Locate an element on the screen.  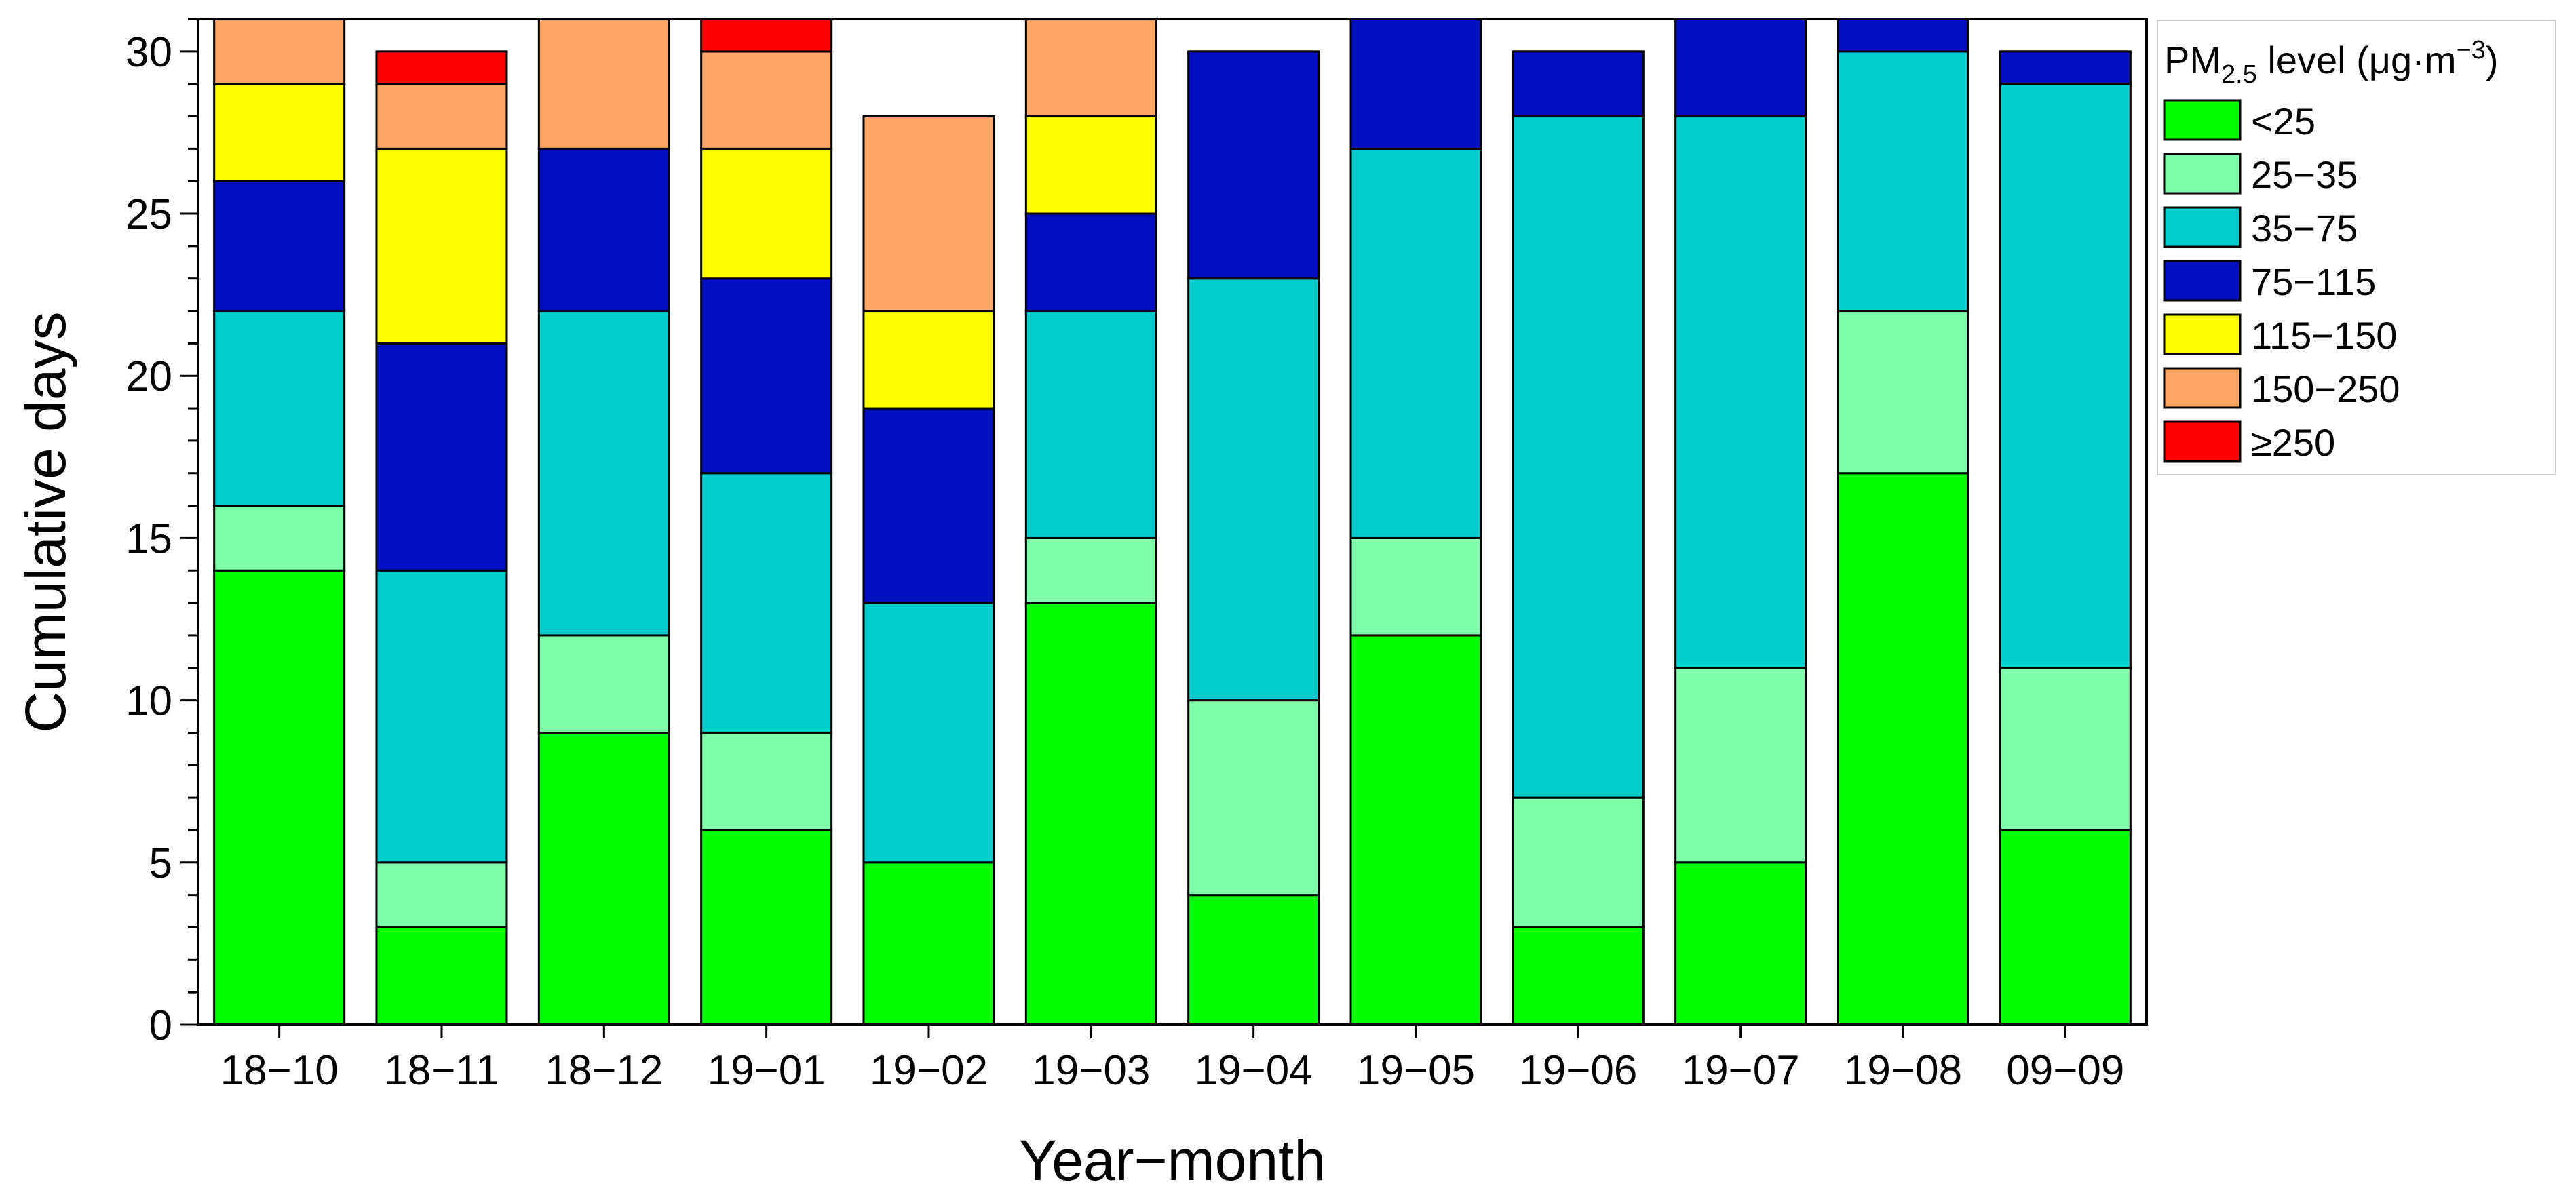
x-tick-label: 19−06 is located at coordinates (1578, 1070).